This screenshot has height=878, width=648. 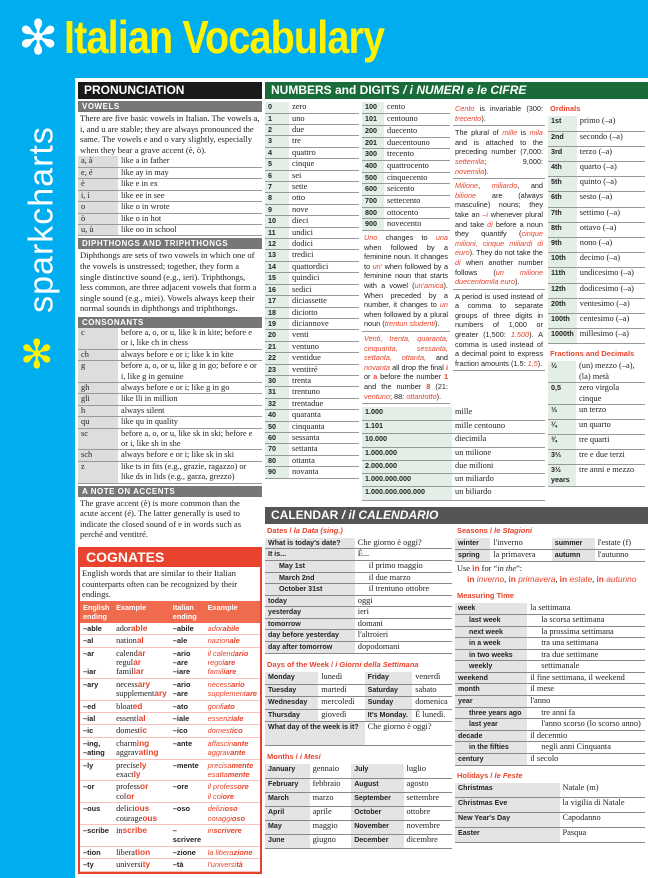 What do you see at coordinates (596, 139) in the screenshot?
I see `table-row: 2nd secondo (–a)` at bounding box center [596, 139].